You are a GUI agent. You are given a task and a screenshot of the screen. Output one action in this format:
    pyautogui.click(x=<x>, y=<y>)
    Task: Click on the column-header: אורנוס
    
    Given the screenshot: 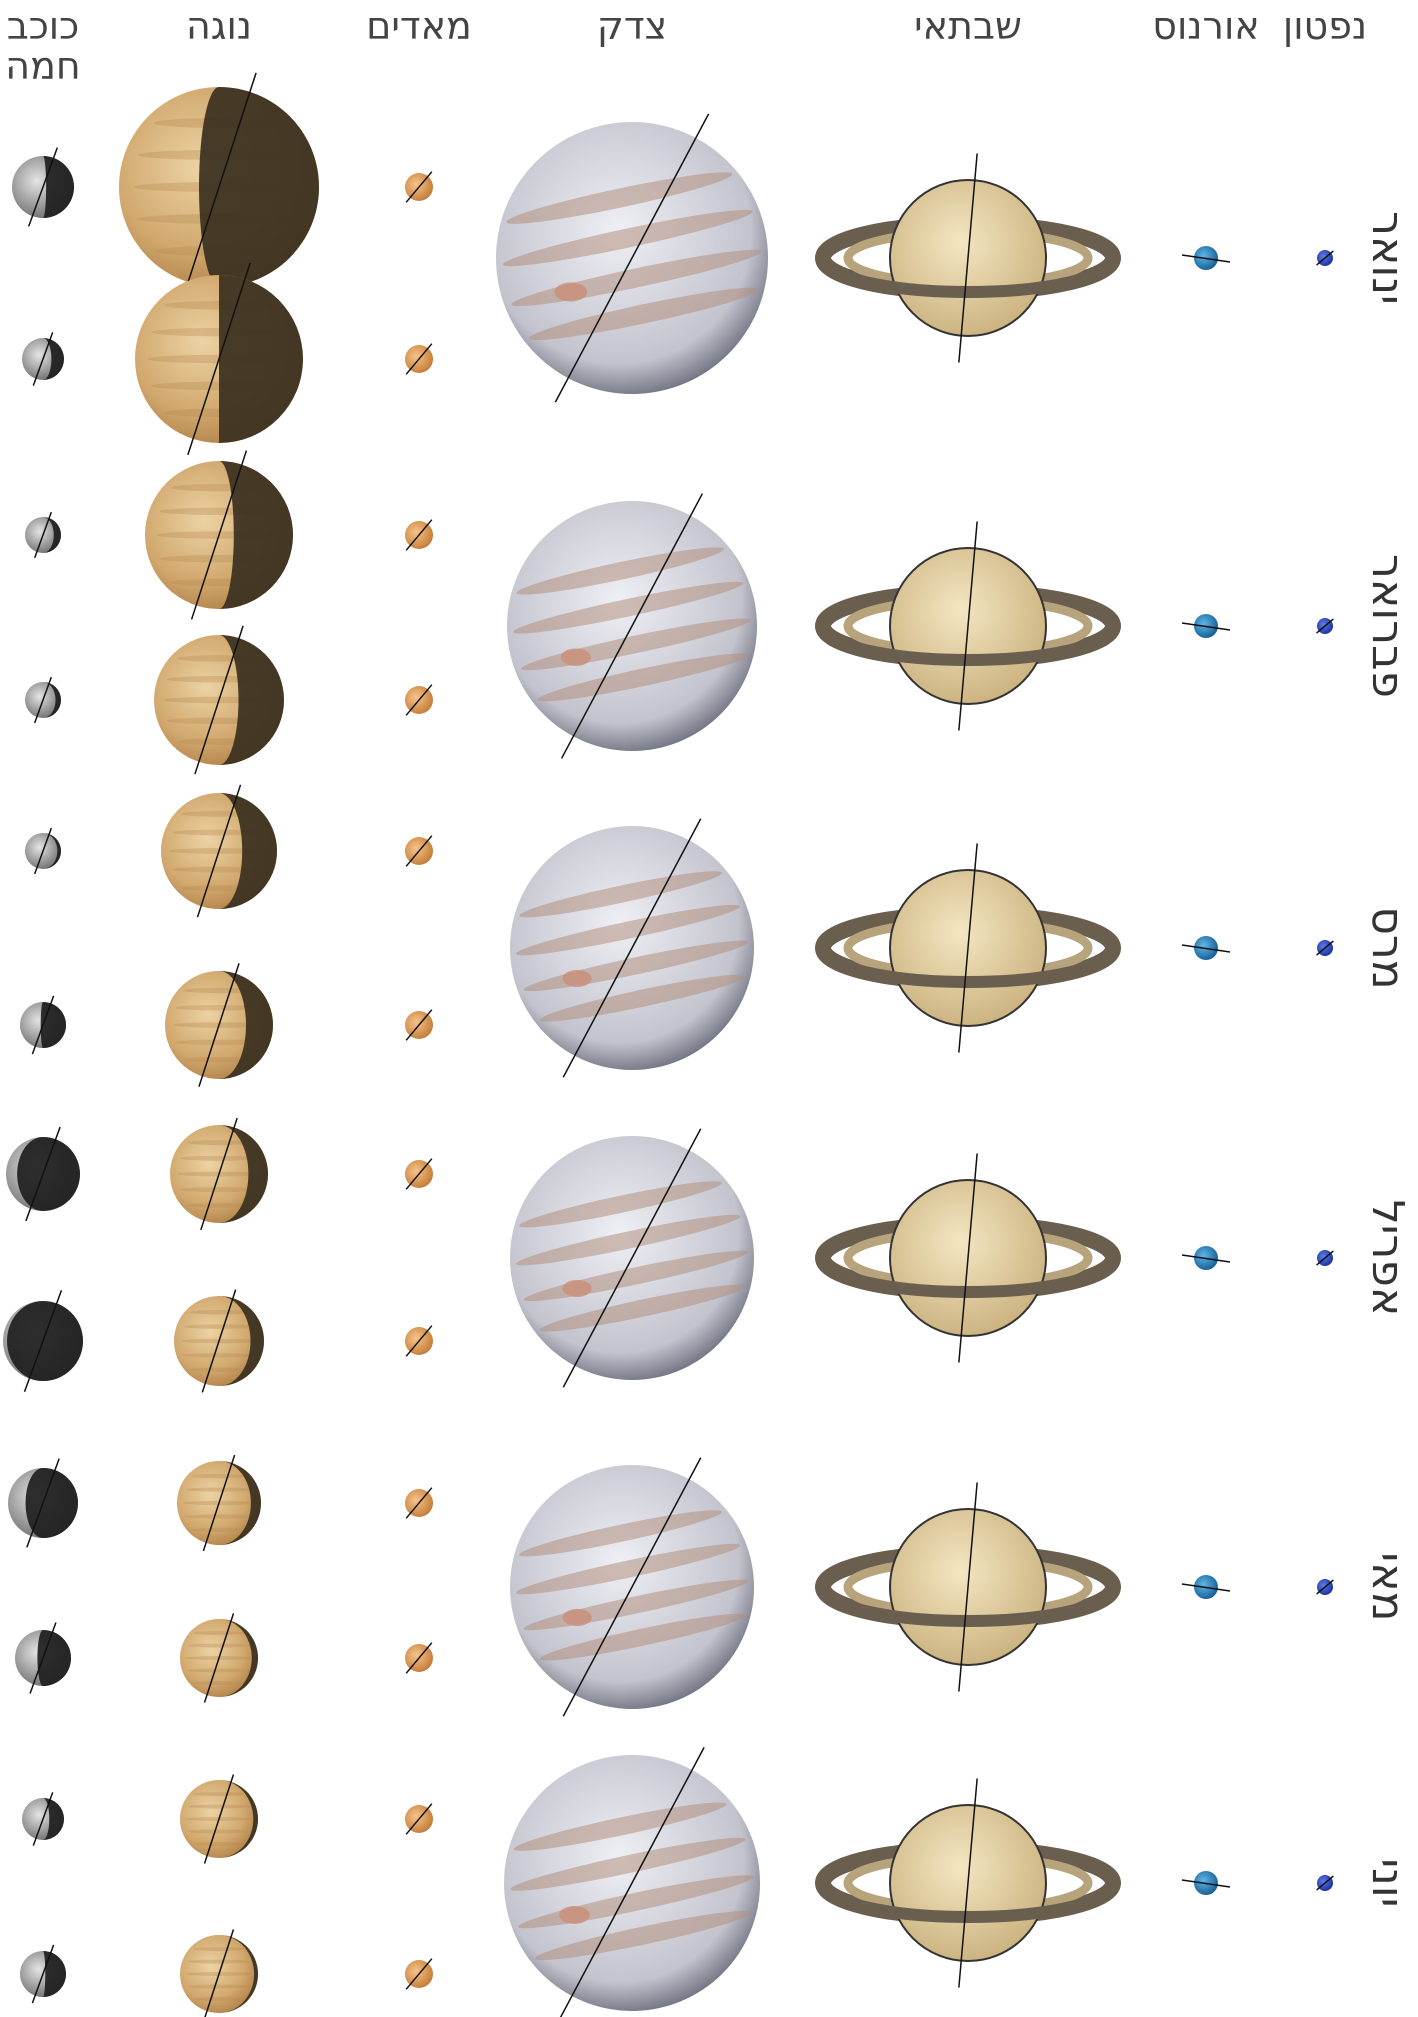 What is the action you would take?
    pyautogui.click(x=1206, y=26)
    